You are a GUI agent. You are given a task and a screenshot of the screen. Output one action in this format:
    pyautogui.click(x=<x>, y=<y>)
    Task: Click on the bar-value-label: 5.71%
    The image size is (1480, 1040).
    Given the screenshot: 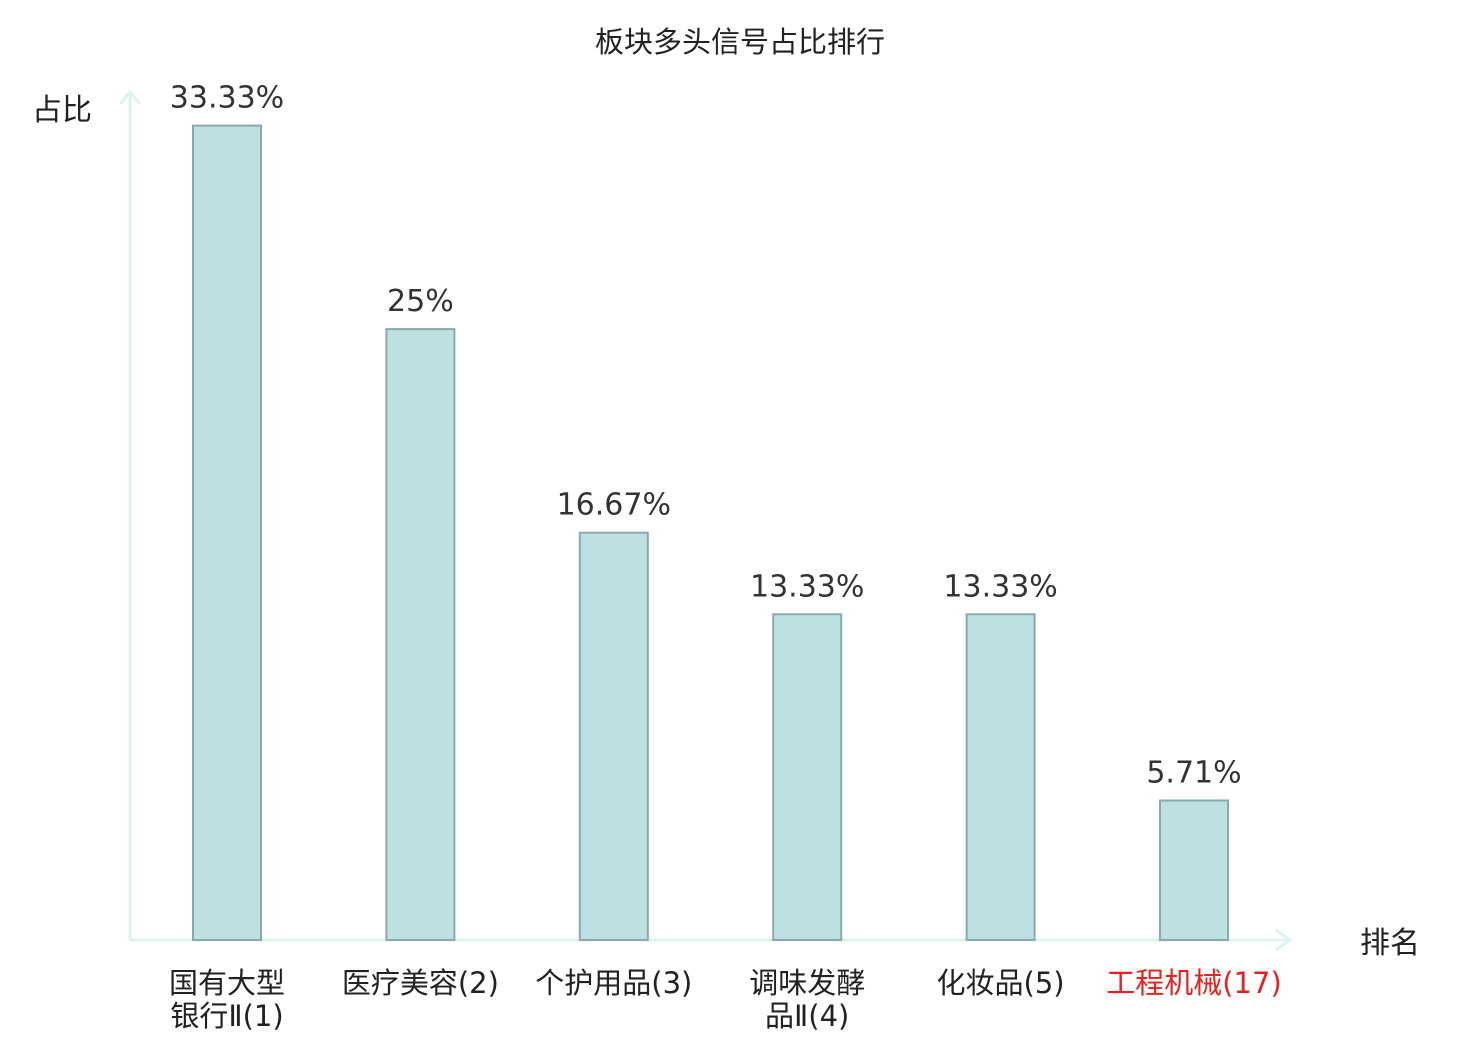 What is the action you would take?
    pyautogui.click(x=1193, y=773)
    